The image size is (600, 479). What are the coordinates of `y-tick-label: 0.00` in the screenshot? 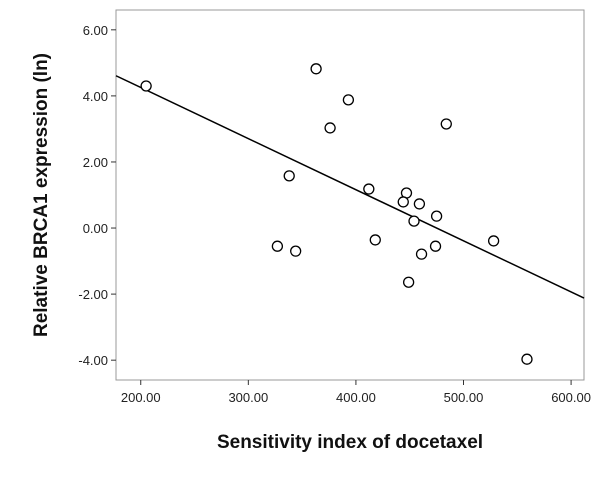 It's located at (95, 228).